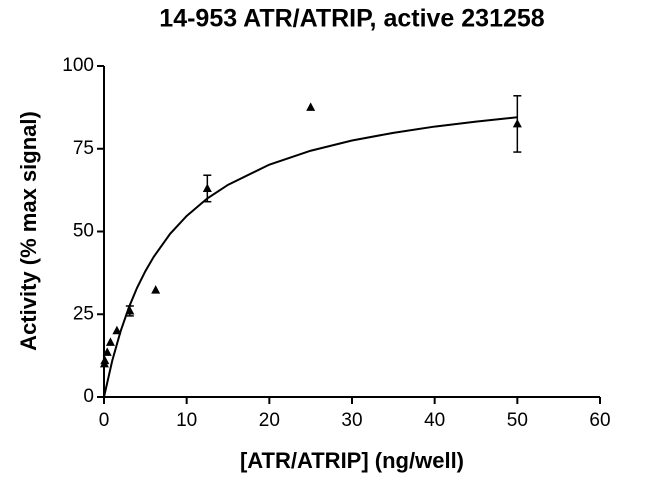 The image size is (650, 482). Describe the element at coordinates (83, 231) in the screenshot. I see `y-tick-label: 50` at that location.